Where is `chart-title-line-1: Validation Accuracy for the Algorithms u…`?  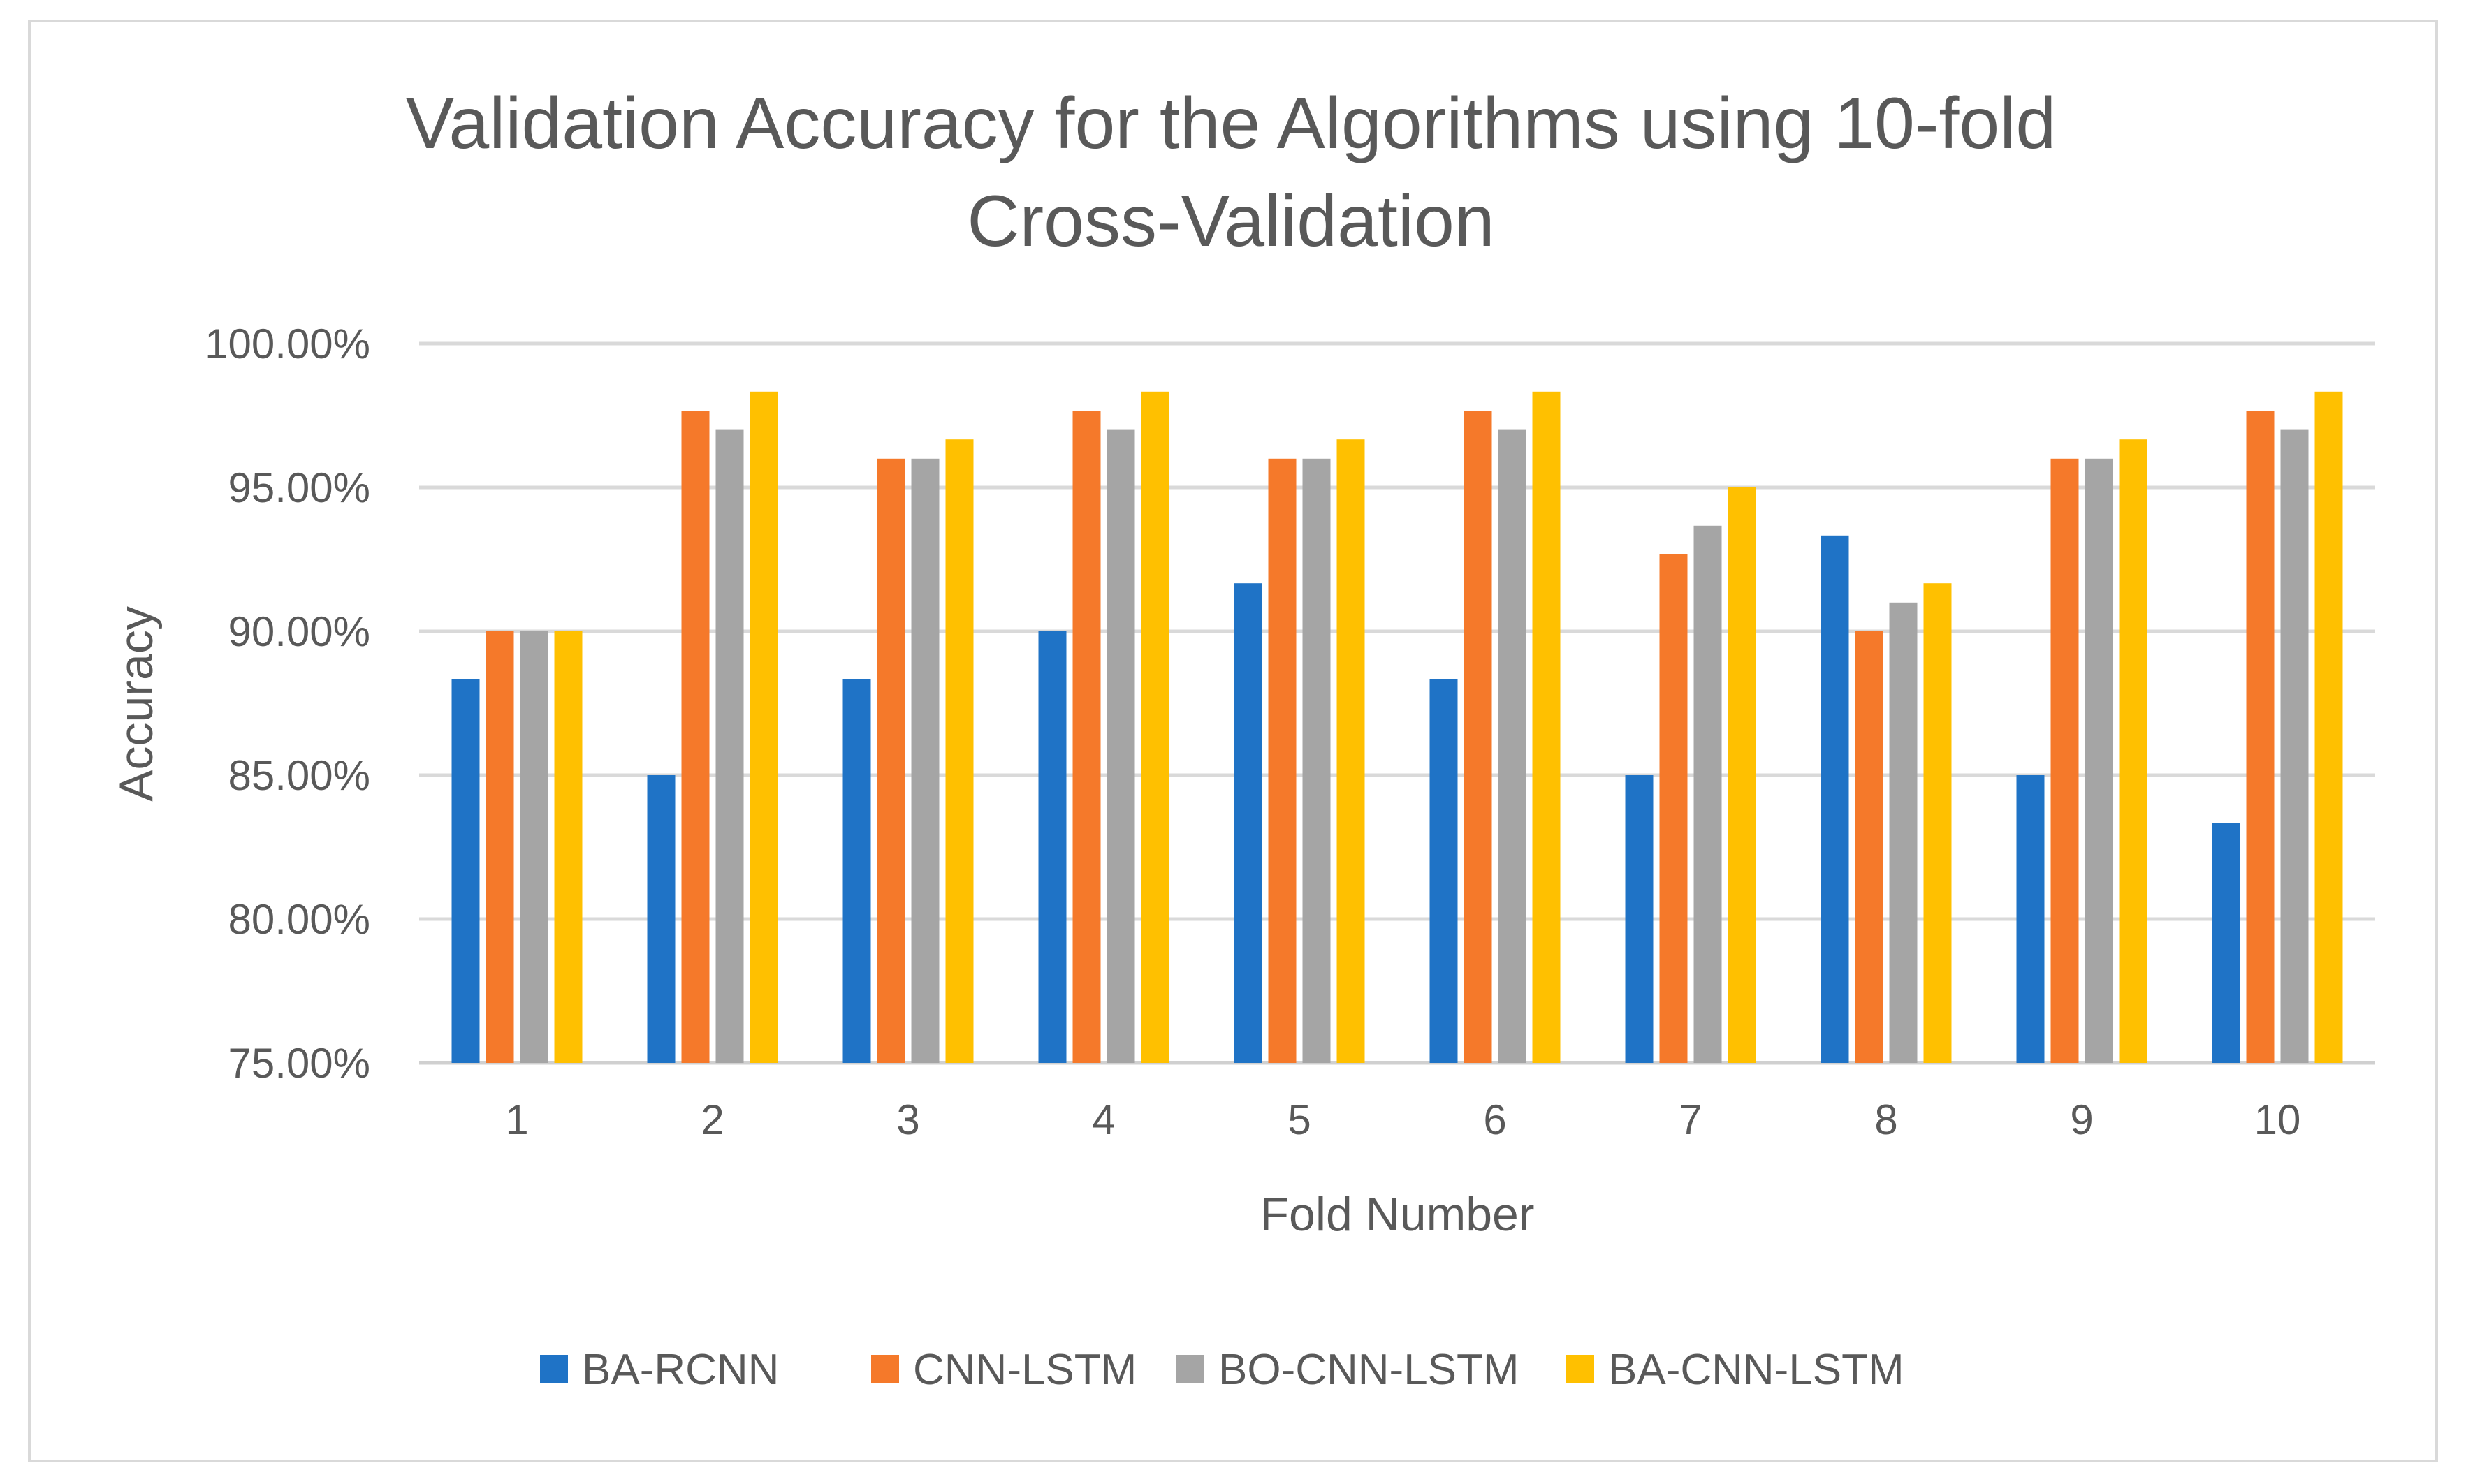
chart-title-line-1: Validation Accuracy for the Algorithms u… is located at coordinates (1231, 123).